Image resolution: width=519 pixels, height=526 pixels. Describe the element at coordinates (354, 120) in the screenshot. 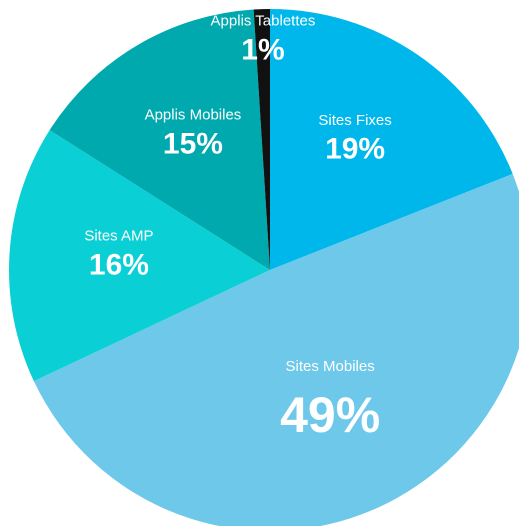

I see `slice-name: Sites Fixes` at that location.